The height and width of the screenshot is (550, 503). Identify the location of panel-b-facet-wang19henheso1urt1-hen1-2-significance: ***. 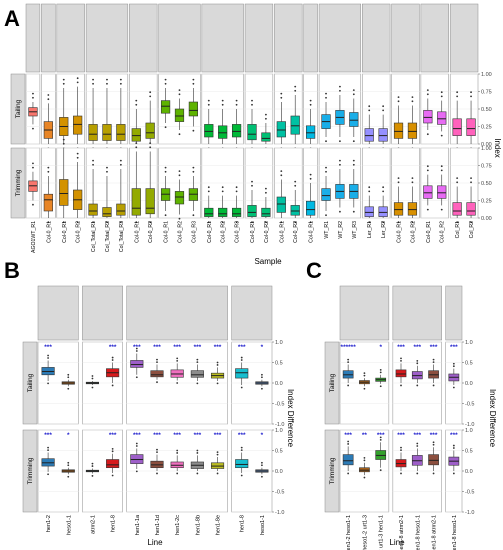
(48, 435).